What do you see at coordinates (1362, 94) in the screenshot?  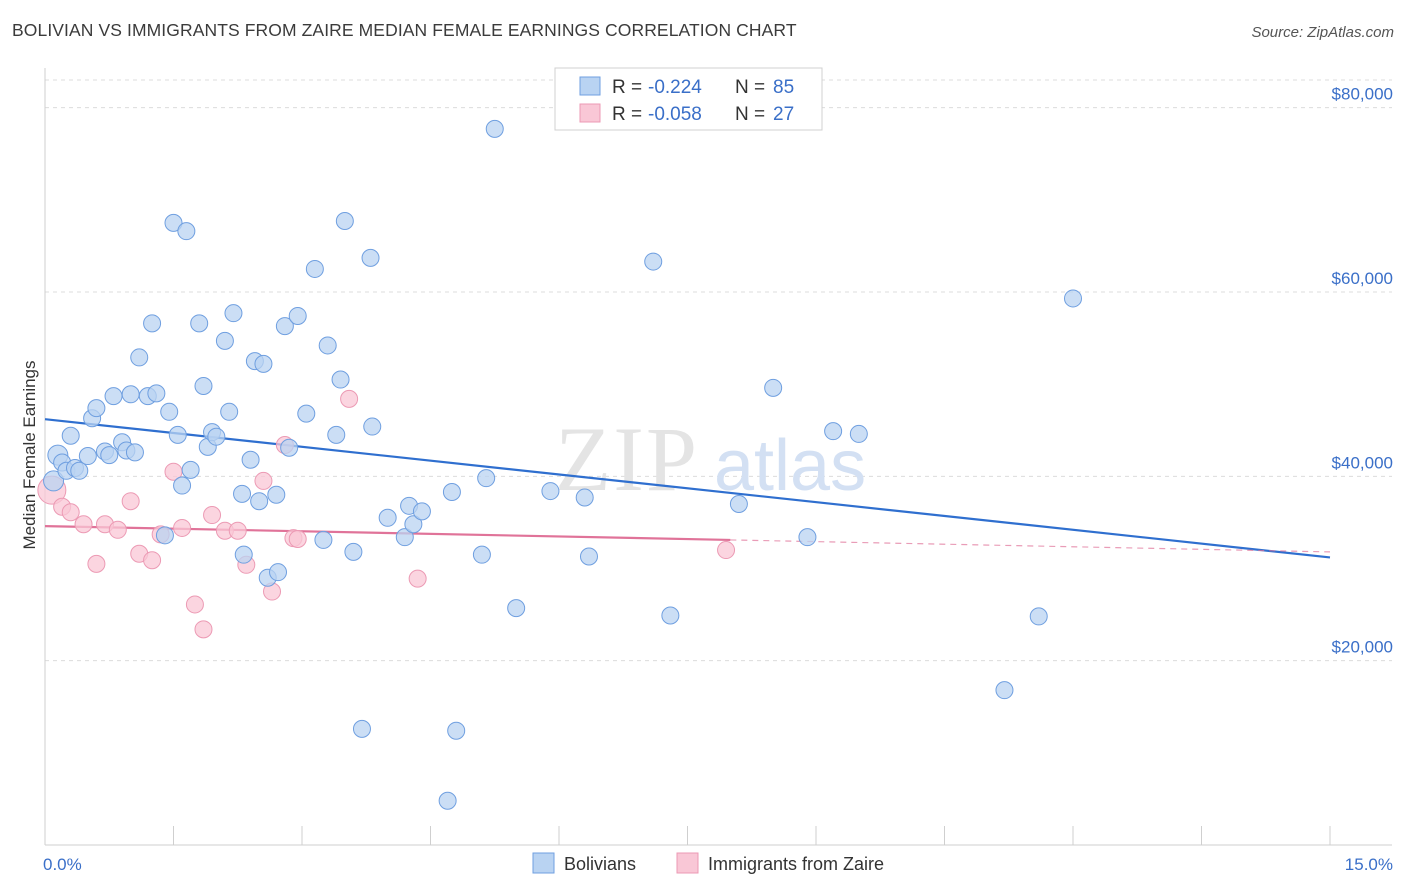 I see `y-tick-label-80000: $80,000` at bounding box center [1362, 94].